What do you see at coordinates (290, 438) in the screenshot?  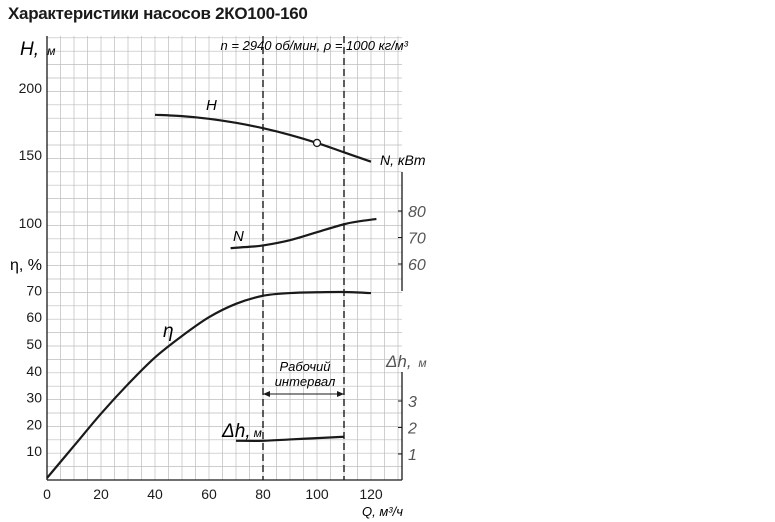 I see `dh-curve` at bounding box center [290, 438].